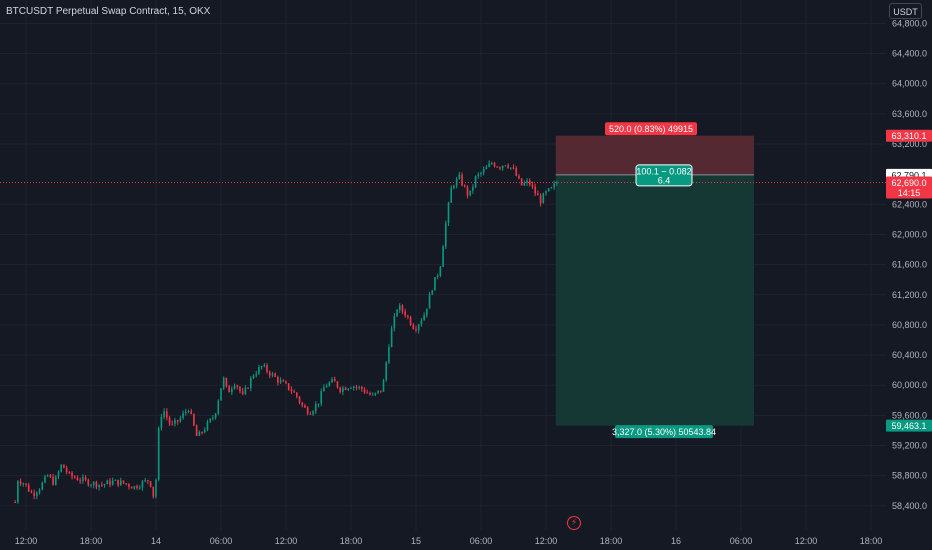 This screenshot has height=550, width=932. I want to click on lightning-replay-icon: ⚡, so click(574, 523).